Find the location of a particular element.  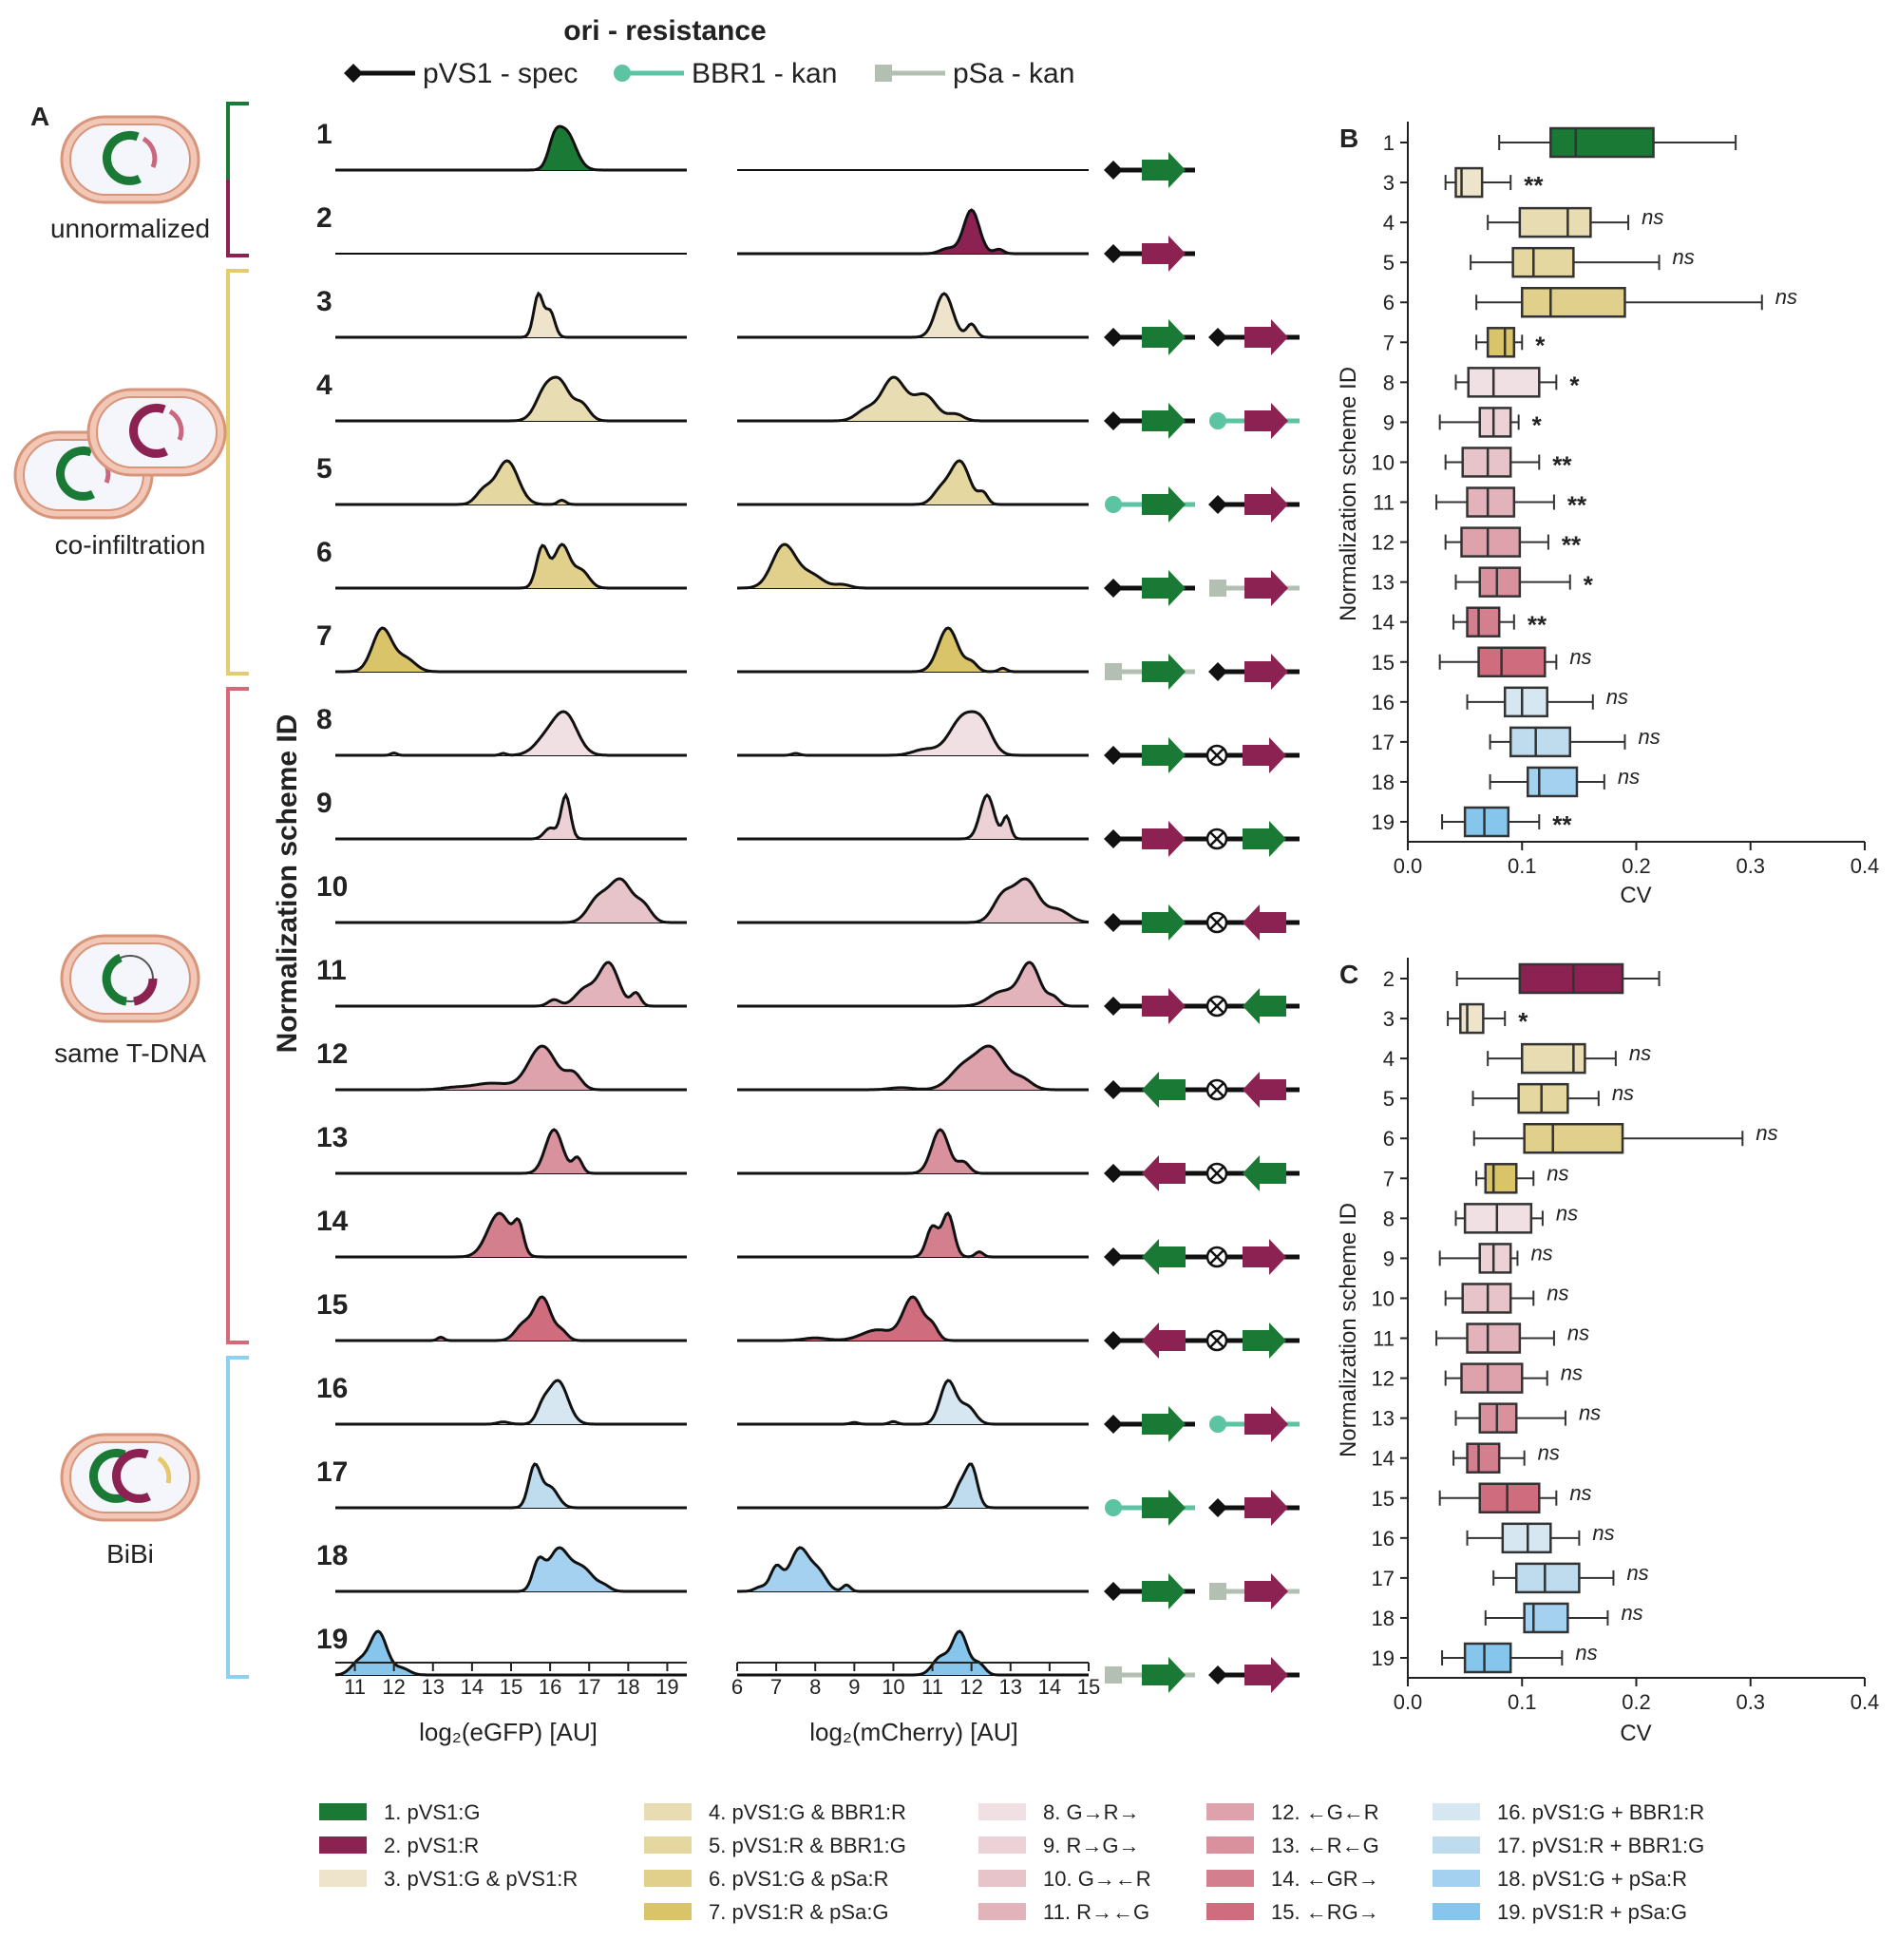

scheme-id-label: 6 is located at coordinates (324, 552).